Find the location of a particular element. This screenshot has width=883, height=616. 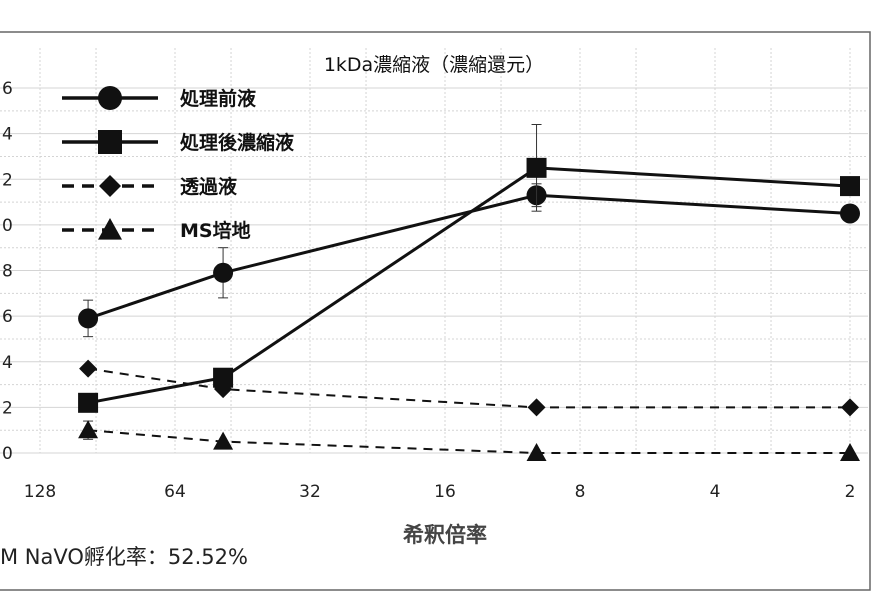

x-axis-label: 希釈倍率 is located at coordinates (445, 535).